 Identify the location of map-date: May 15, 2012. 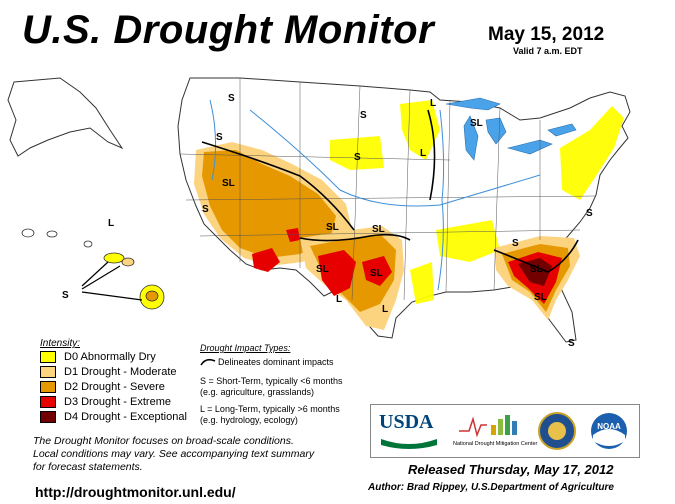
(546, 34).